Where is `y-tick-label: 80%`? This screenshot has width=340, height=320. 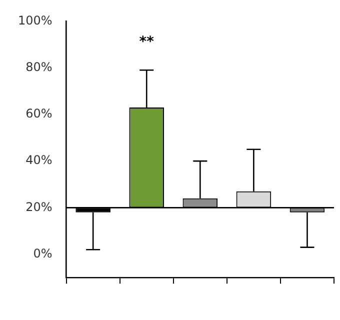
y-tick-label: 80% is located at coordinates (39, 67).